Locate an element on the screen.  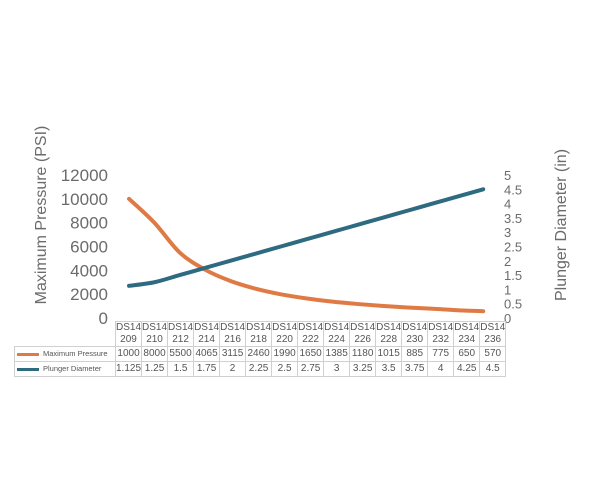
right-axis-tick-label: 1 is located at coordinates (507, 289).